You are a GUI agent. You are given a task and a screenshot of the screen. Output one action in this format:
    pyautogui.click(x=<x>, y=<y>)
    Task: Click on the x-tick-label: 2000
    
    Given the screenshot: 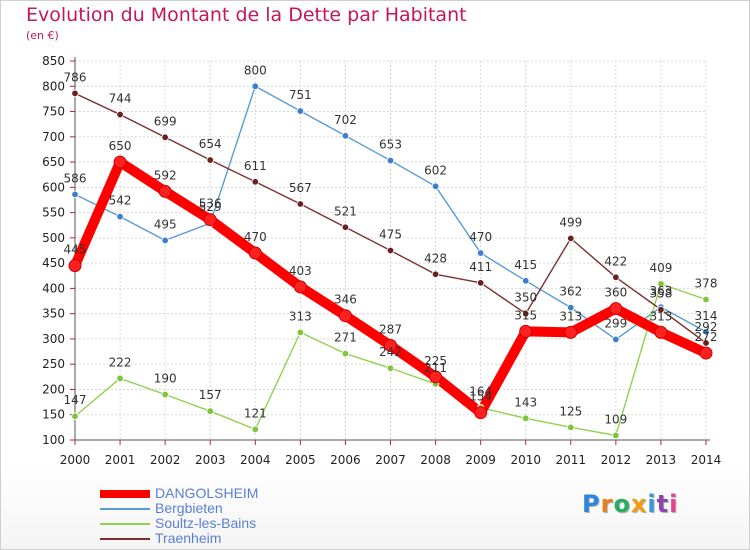 What is the action you would take?
    pyautogui.click(x=75, y=460)
    